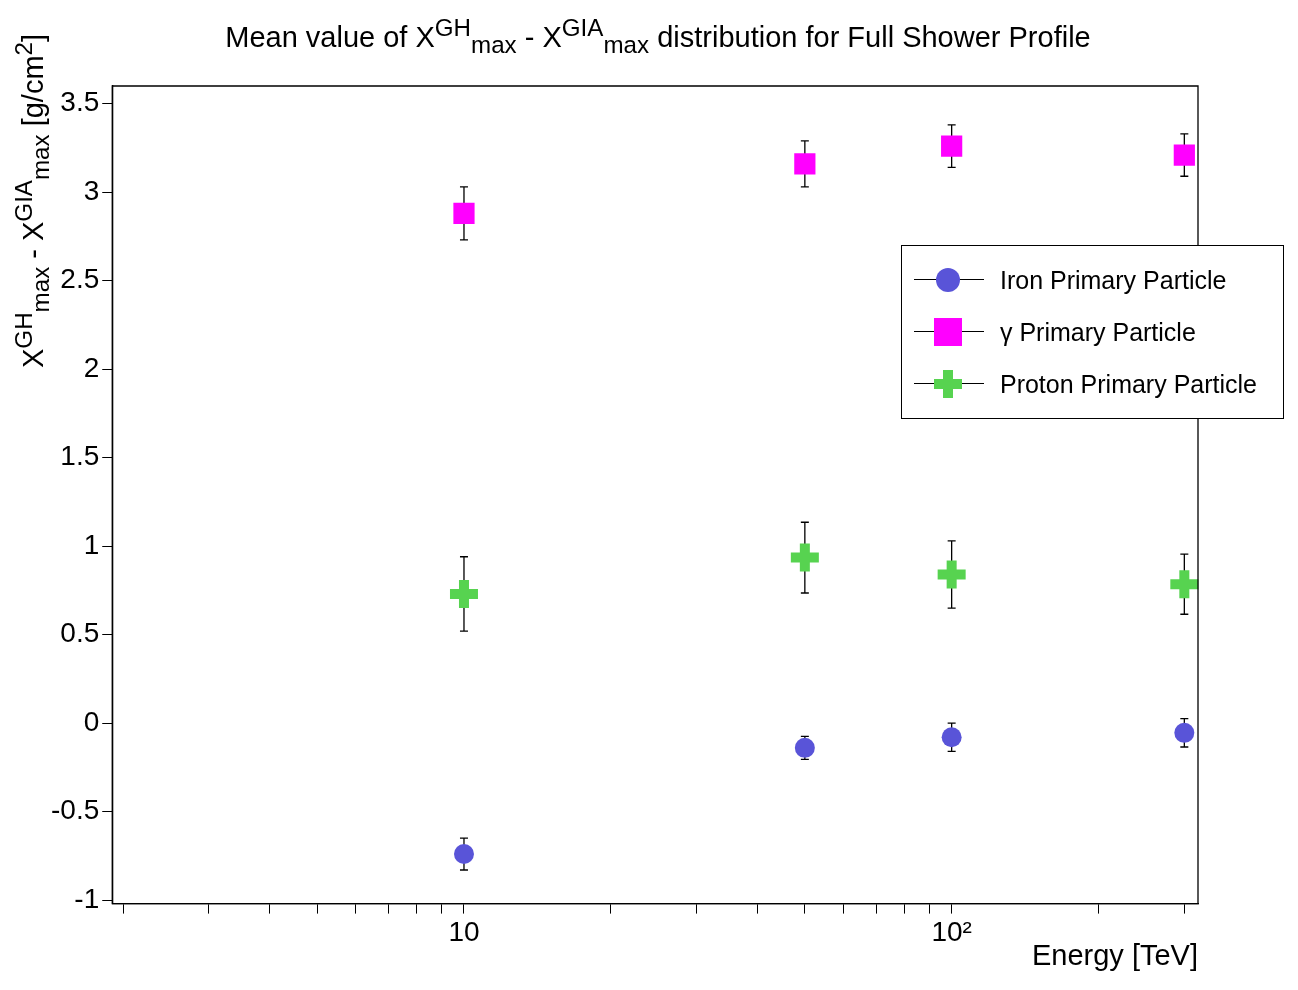 The height and width of the screenshot is (990, 1298). What do you see at coordinates (87, 898) in the screenshot?
I see `y-tick-label: -1` at bounding box center [87, 898].